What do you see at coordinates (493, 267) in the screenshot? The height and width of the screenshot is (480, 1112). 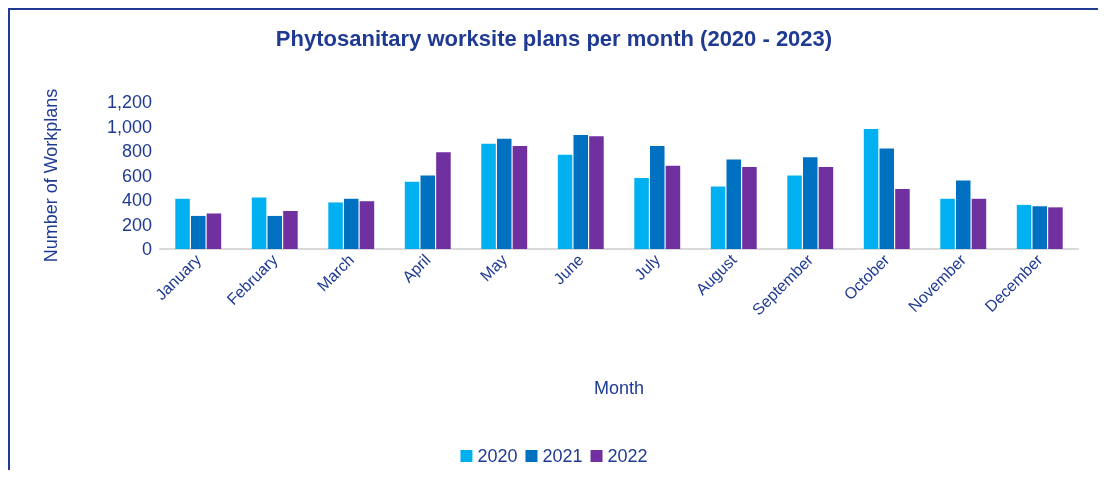 I see `x-tick-label: May` at bounding box center [493, 267].